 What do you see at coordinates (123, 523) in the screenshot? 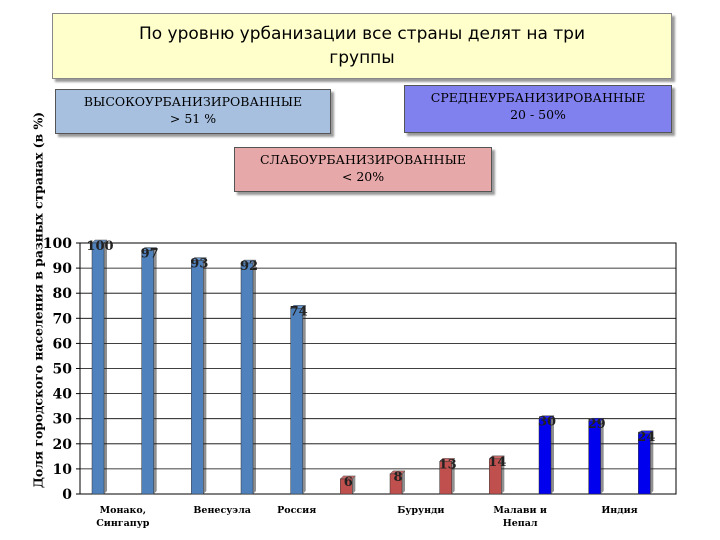
I see `x-category-label: Сингапур` at bounding box center [123, 523].